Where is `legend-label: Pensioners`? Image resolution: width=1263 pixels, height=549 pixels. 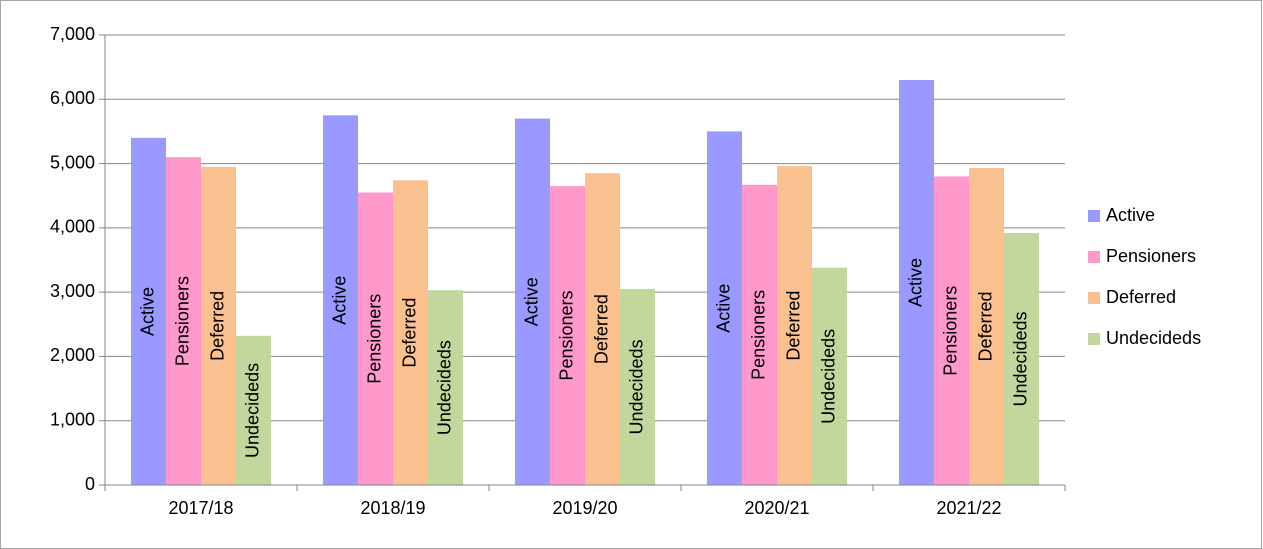
legend-label: Pensioners is located at coordinates (1151, 256).